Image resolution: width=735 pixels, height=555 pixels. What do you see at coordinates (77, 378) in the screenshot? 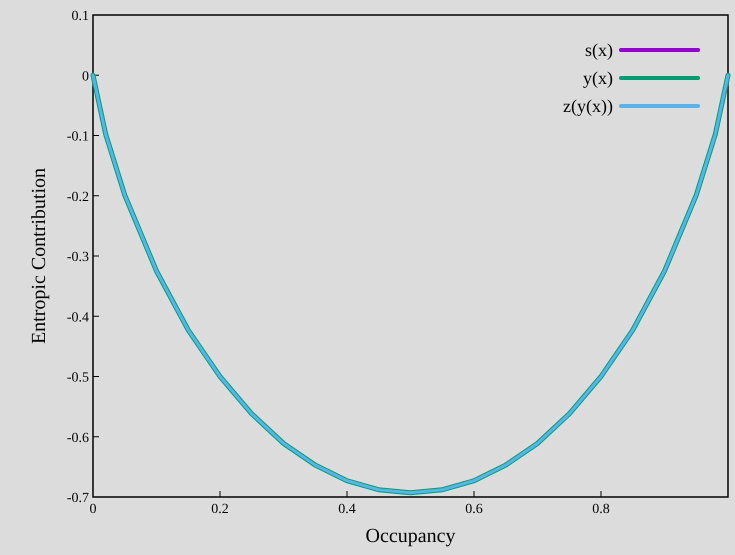
I see `y-tick-label: -0.5` at bounding box center [77, 378].